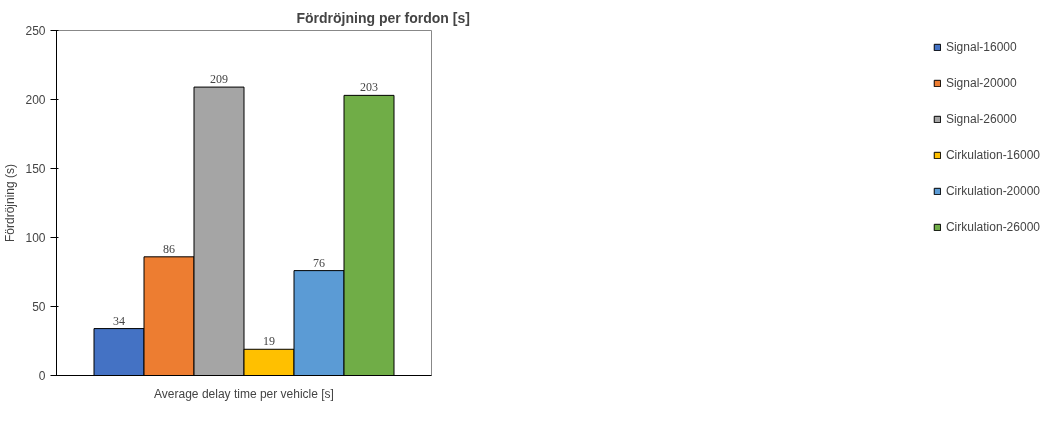  I want to click on data-label: 34, so click(119, 320).